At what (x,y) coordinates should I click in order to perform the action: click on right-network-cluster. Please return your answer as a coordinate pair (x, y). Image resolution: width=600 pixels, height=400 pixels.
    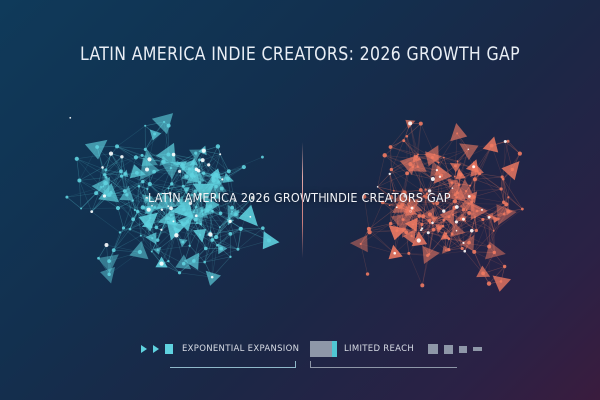
    Looking at the image, I should click on (436, 205).